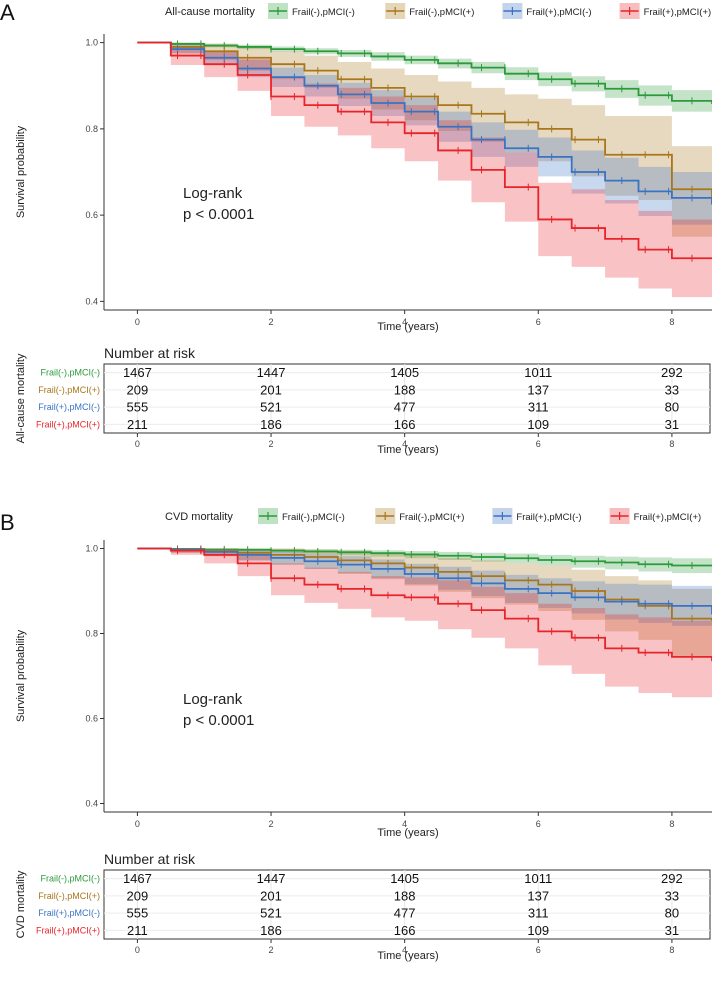 The width and height of the screenshot is (712, 992). What do you see at coordinates (21, 904) in the screenshot?
I see `risk-y-axis-label: CVD mortality` at bounding box center [21, 904].